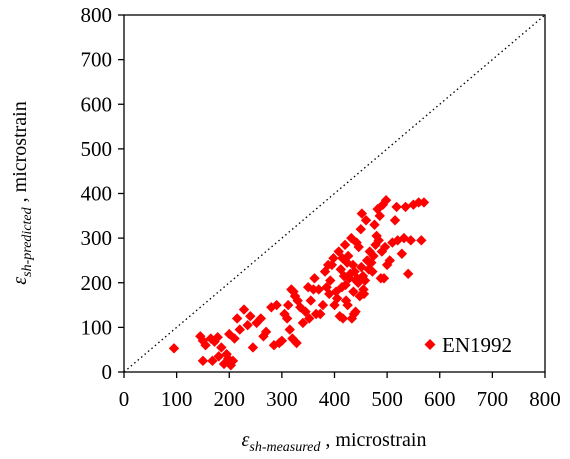 The image size is (570, 459). Describe the element at coordinates (107, 372) in the screenshot. I see `y-tick-label: 0` at that location.